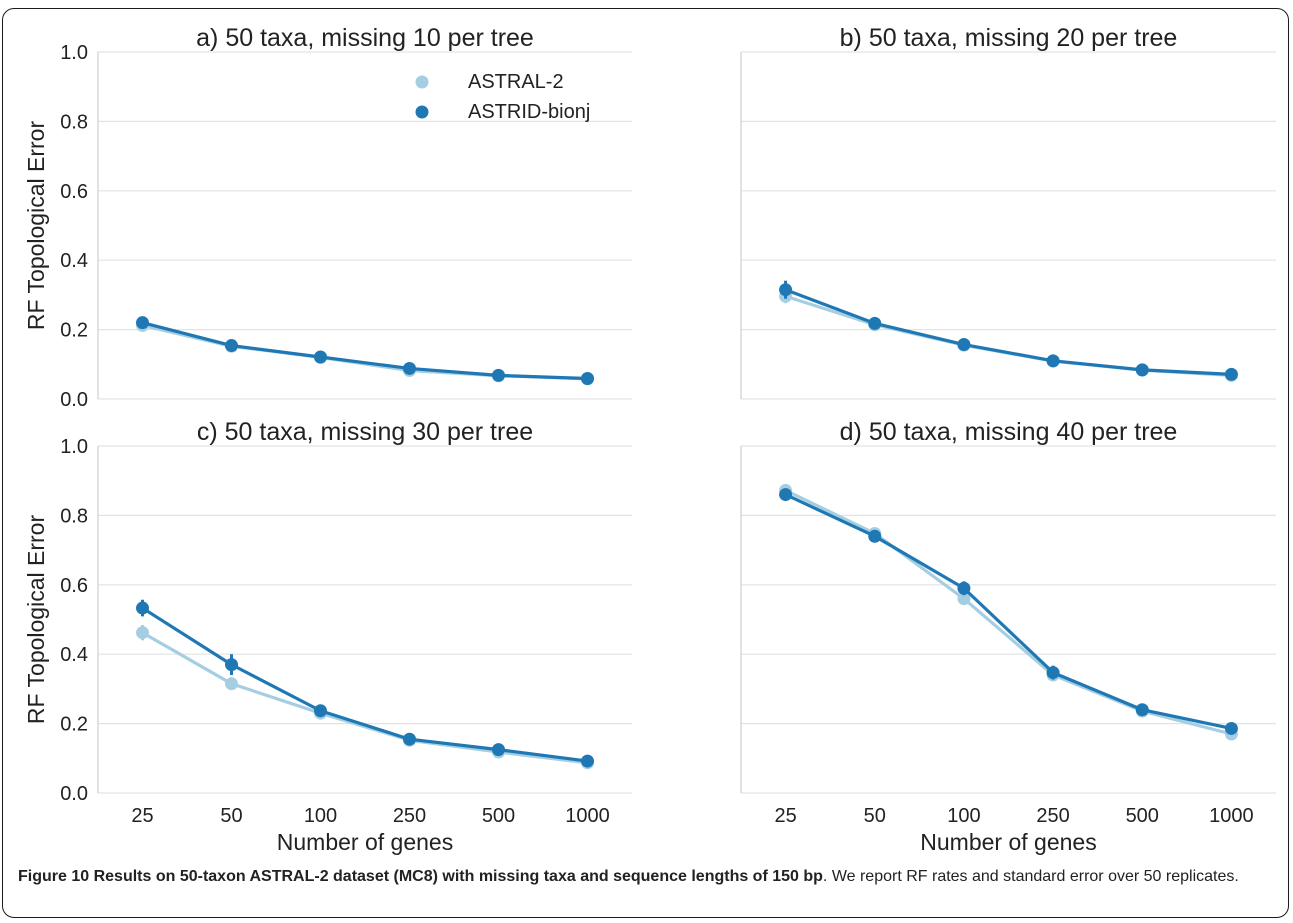 The width and height of the screenshot is (1293, 923). What do you see at coordinates (365, 842) in the screenshot?
I see `x-axis-label-3: Number of genes` at bounding box center [365, 842].